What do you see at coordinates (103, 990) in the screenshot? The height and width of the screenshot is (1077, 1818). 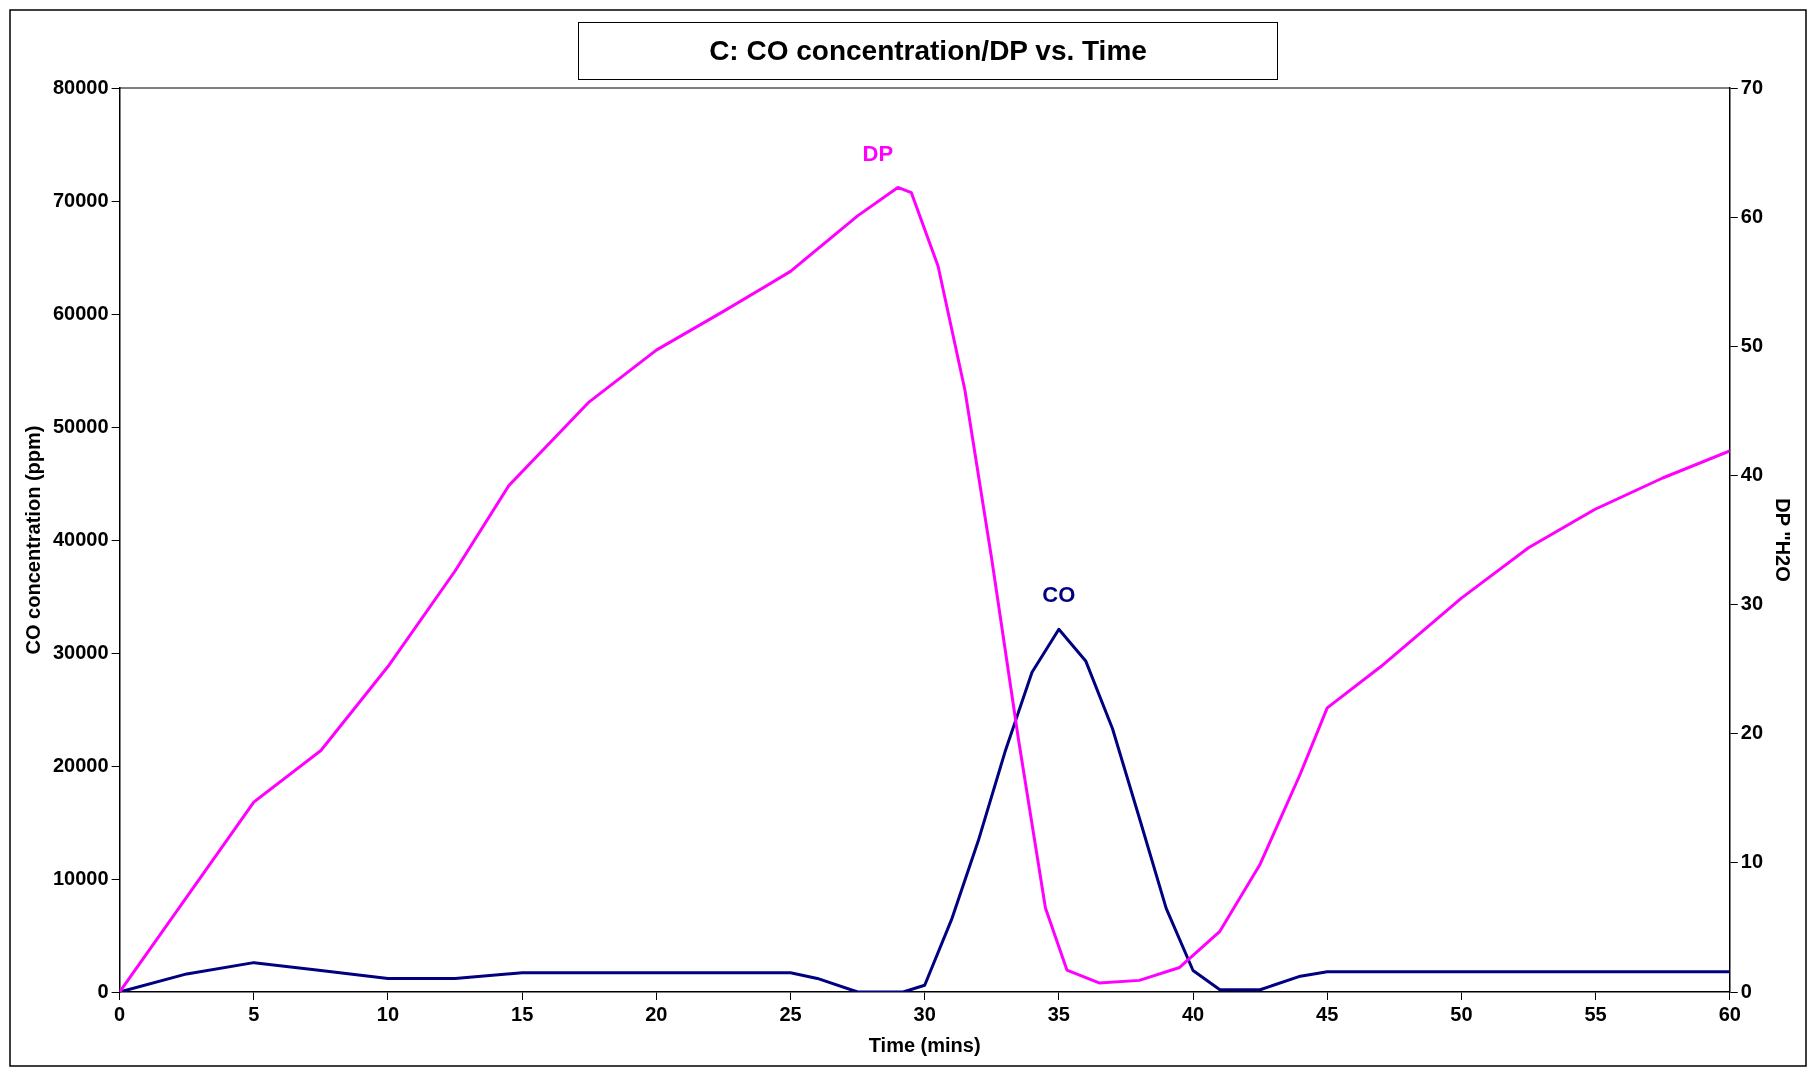 I see `y-tick-label: 0` at bounding box center [103, 990].